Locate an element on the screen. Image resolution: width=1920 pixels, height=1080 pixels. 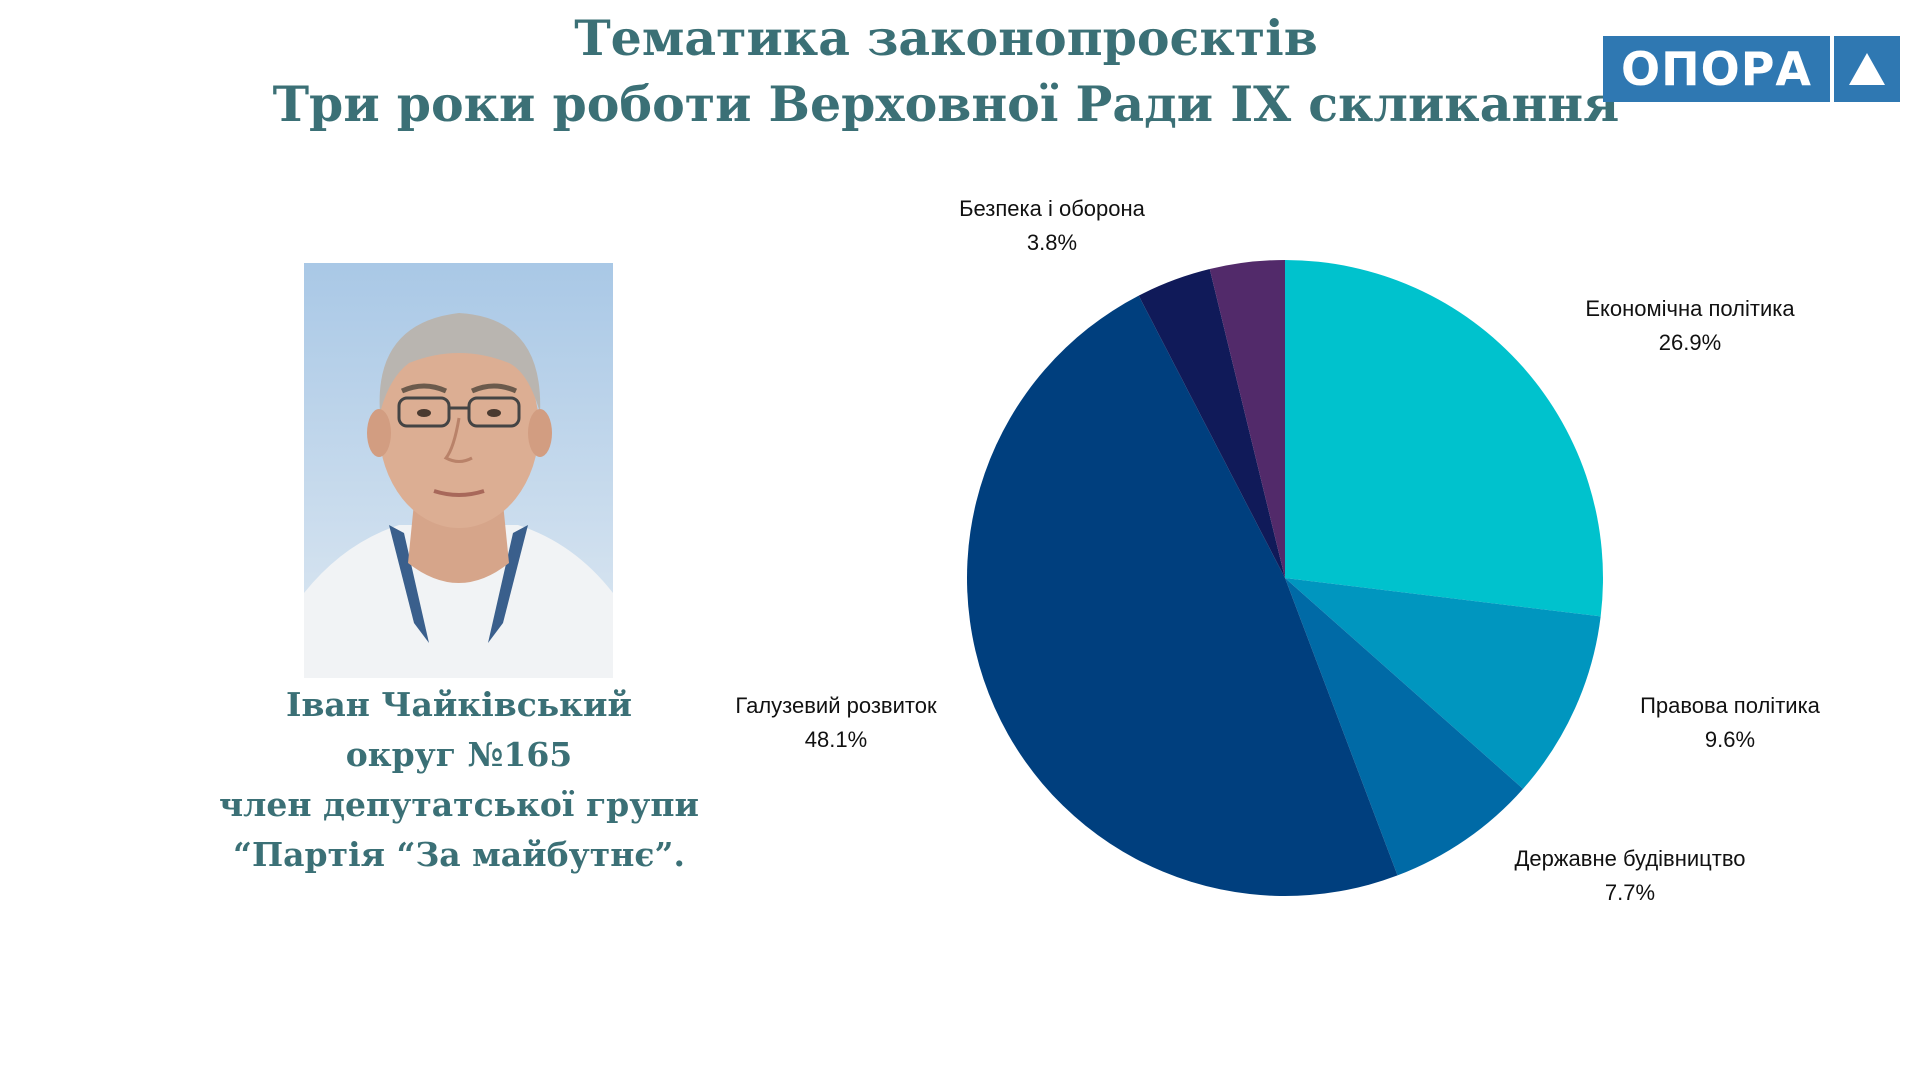
deputy-photo is located at coordinates (458, 470).